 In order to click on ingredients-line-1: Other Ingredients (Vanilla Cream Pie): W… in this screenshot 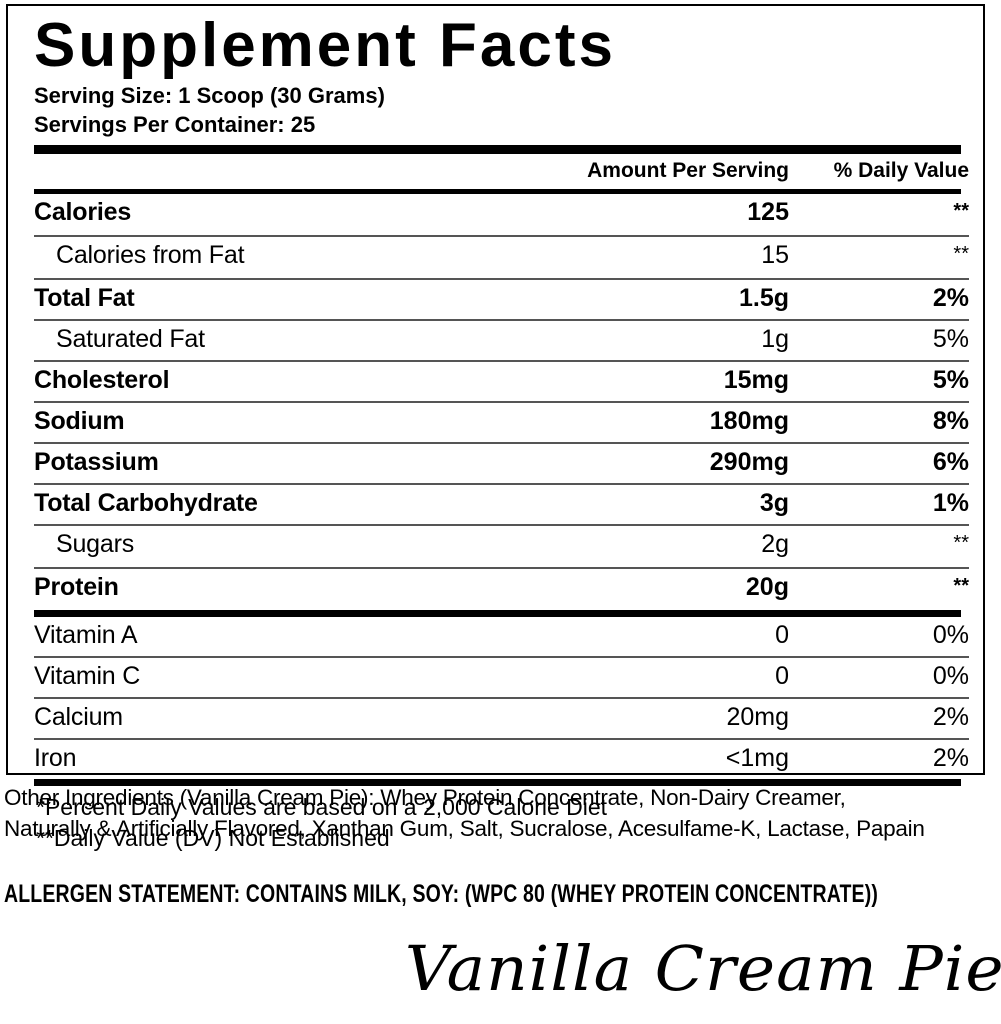, I will do `click(425, 797)`.